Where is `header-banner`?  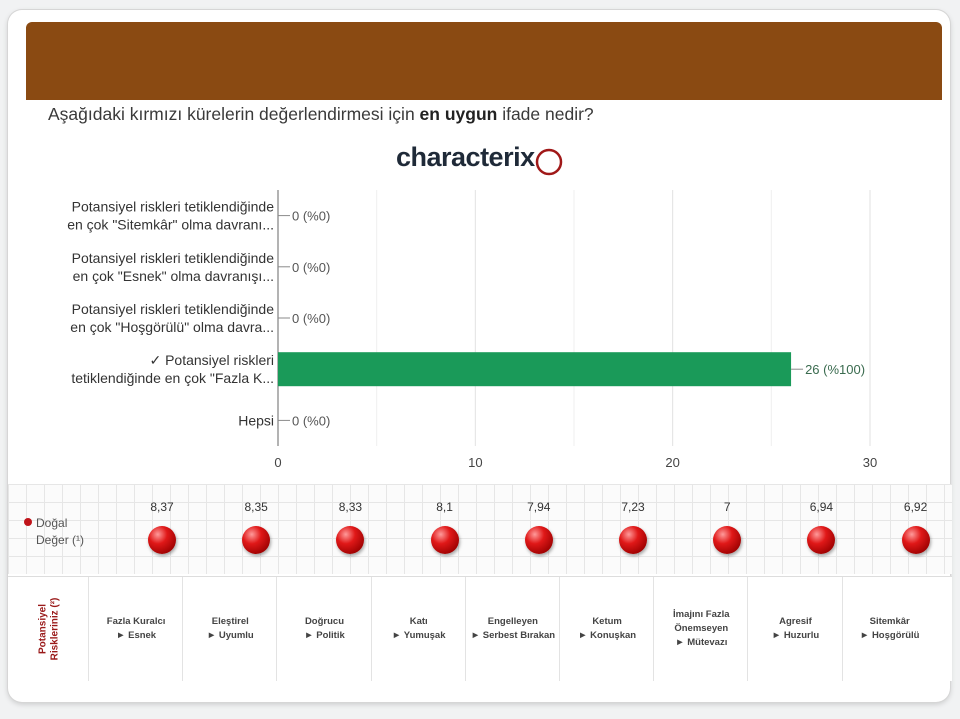
header-banner is located at coordinates (484, 61).